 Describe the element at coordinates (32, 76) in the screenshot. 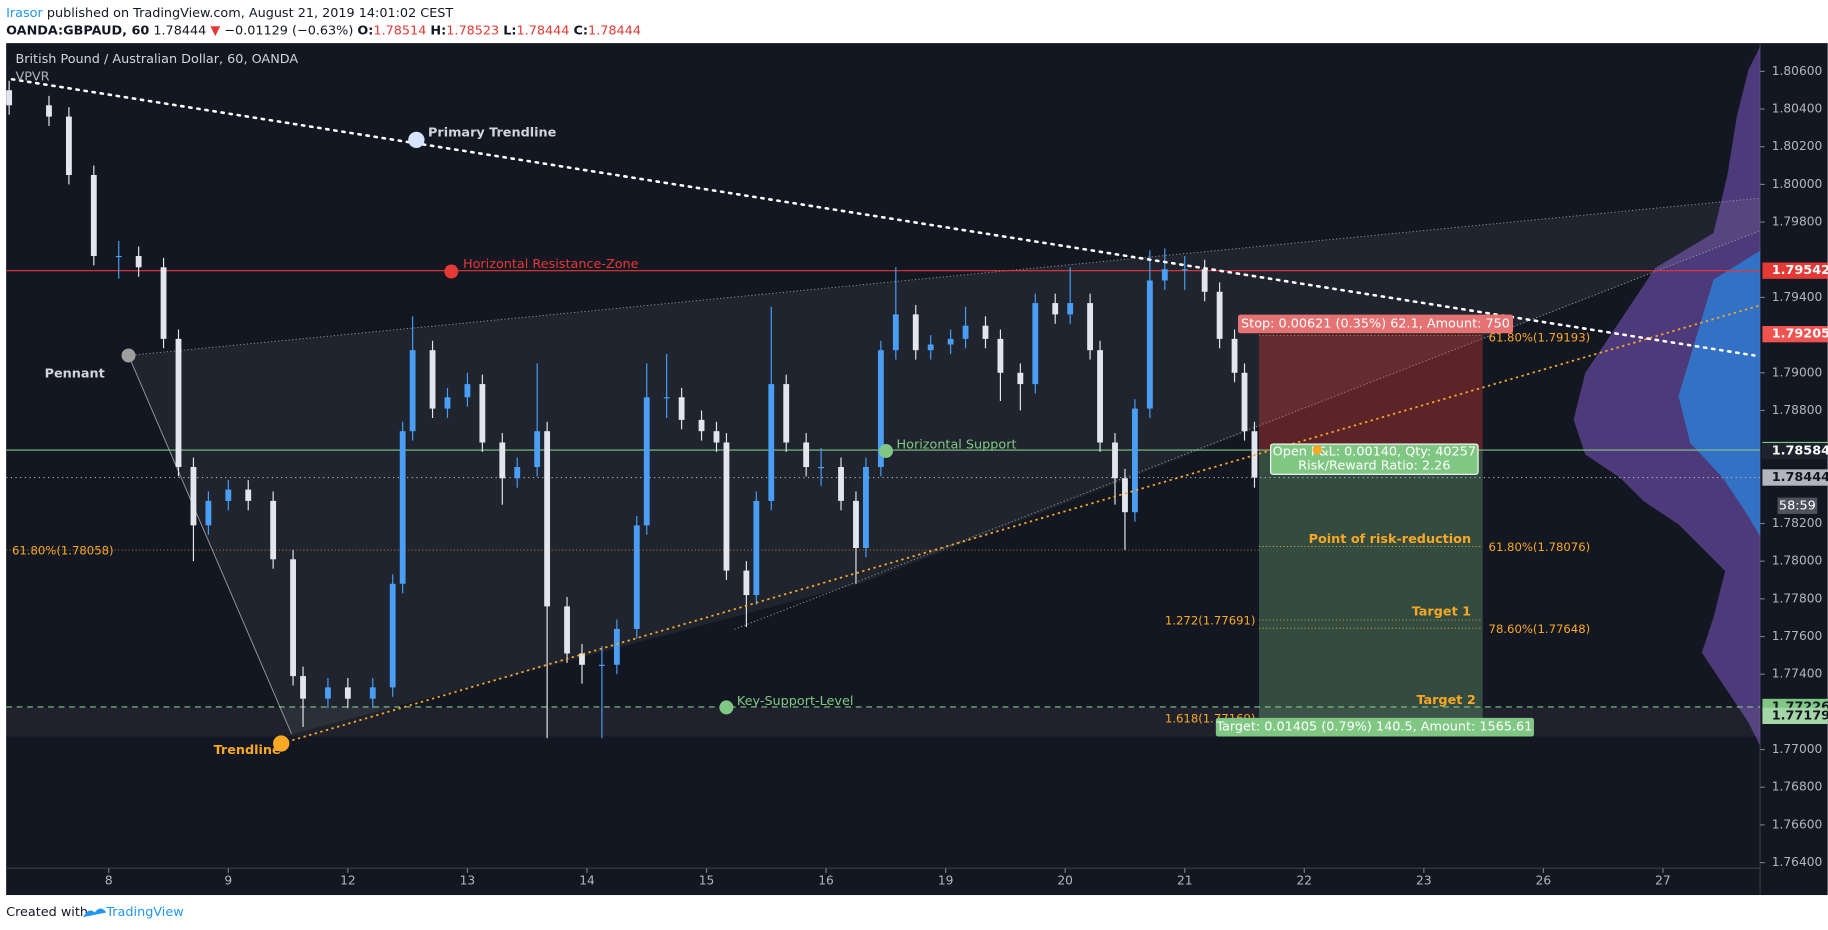

I see `indicator-legend: VPVR` at that location.